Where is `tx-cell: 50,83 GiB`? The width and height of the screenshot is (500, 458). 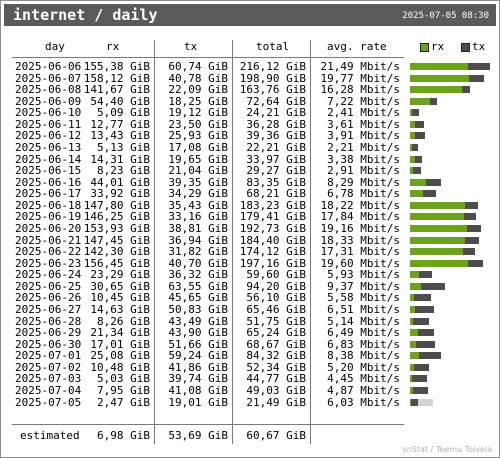
tx-cell: 50,83 GiB is located at coordinates (198, 309).